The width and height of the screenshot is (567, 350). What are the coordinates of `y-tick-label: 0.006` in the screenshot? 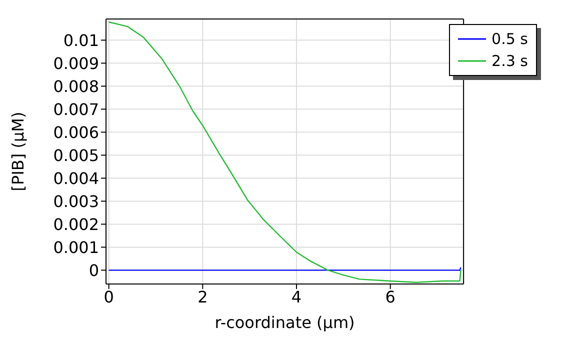 It's located at (76, 132).